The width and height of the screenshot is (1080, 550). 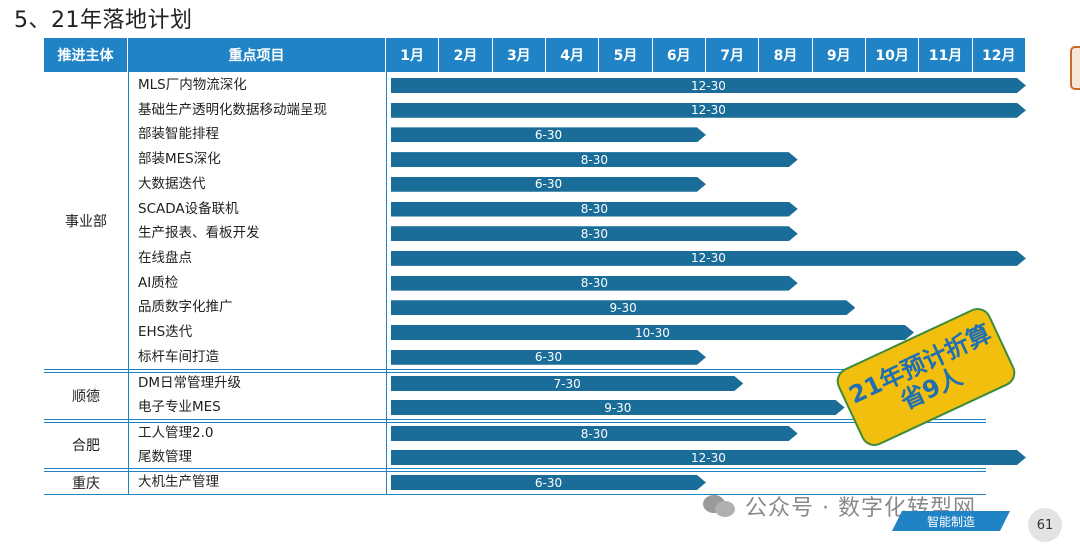 What do you see at coordinates (158, 282) in the screenshot?
I see `project-label: AI质检` at bounding box center [158, 282].